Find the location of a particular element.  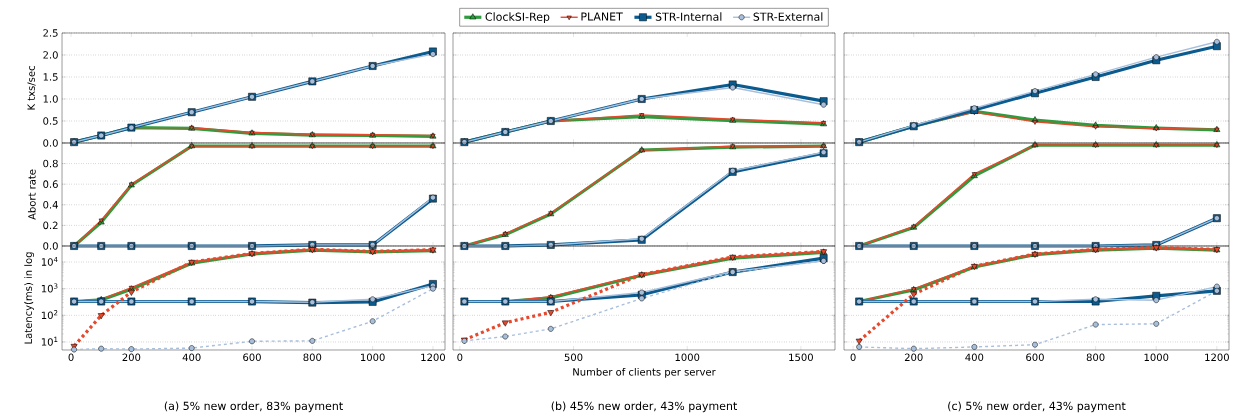

y-axis-title: K txs/sec is located at coordinates (31, 88).